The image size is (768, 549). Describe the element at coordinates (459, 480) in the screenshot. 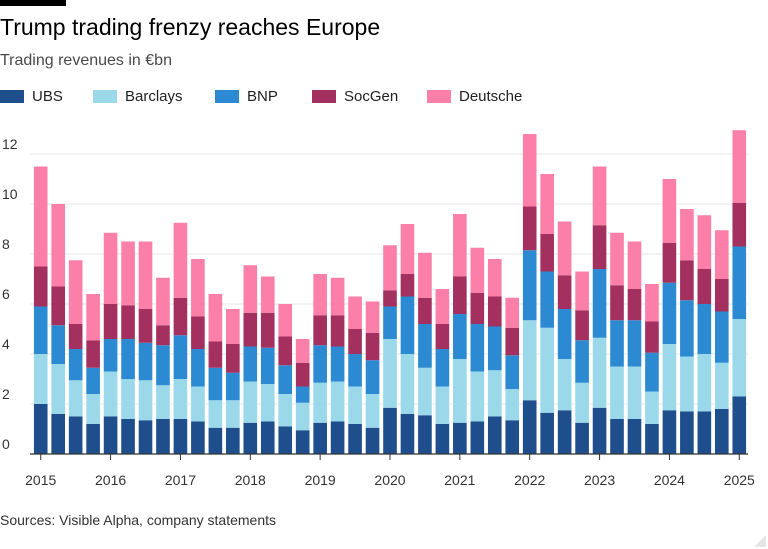

I see `x-tick-label: 2021` at that location.